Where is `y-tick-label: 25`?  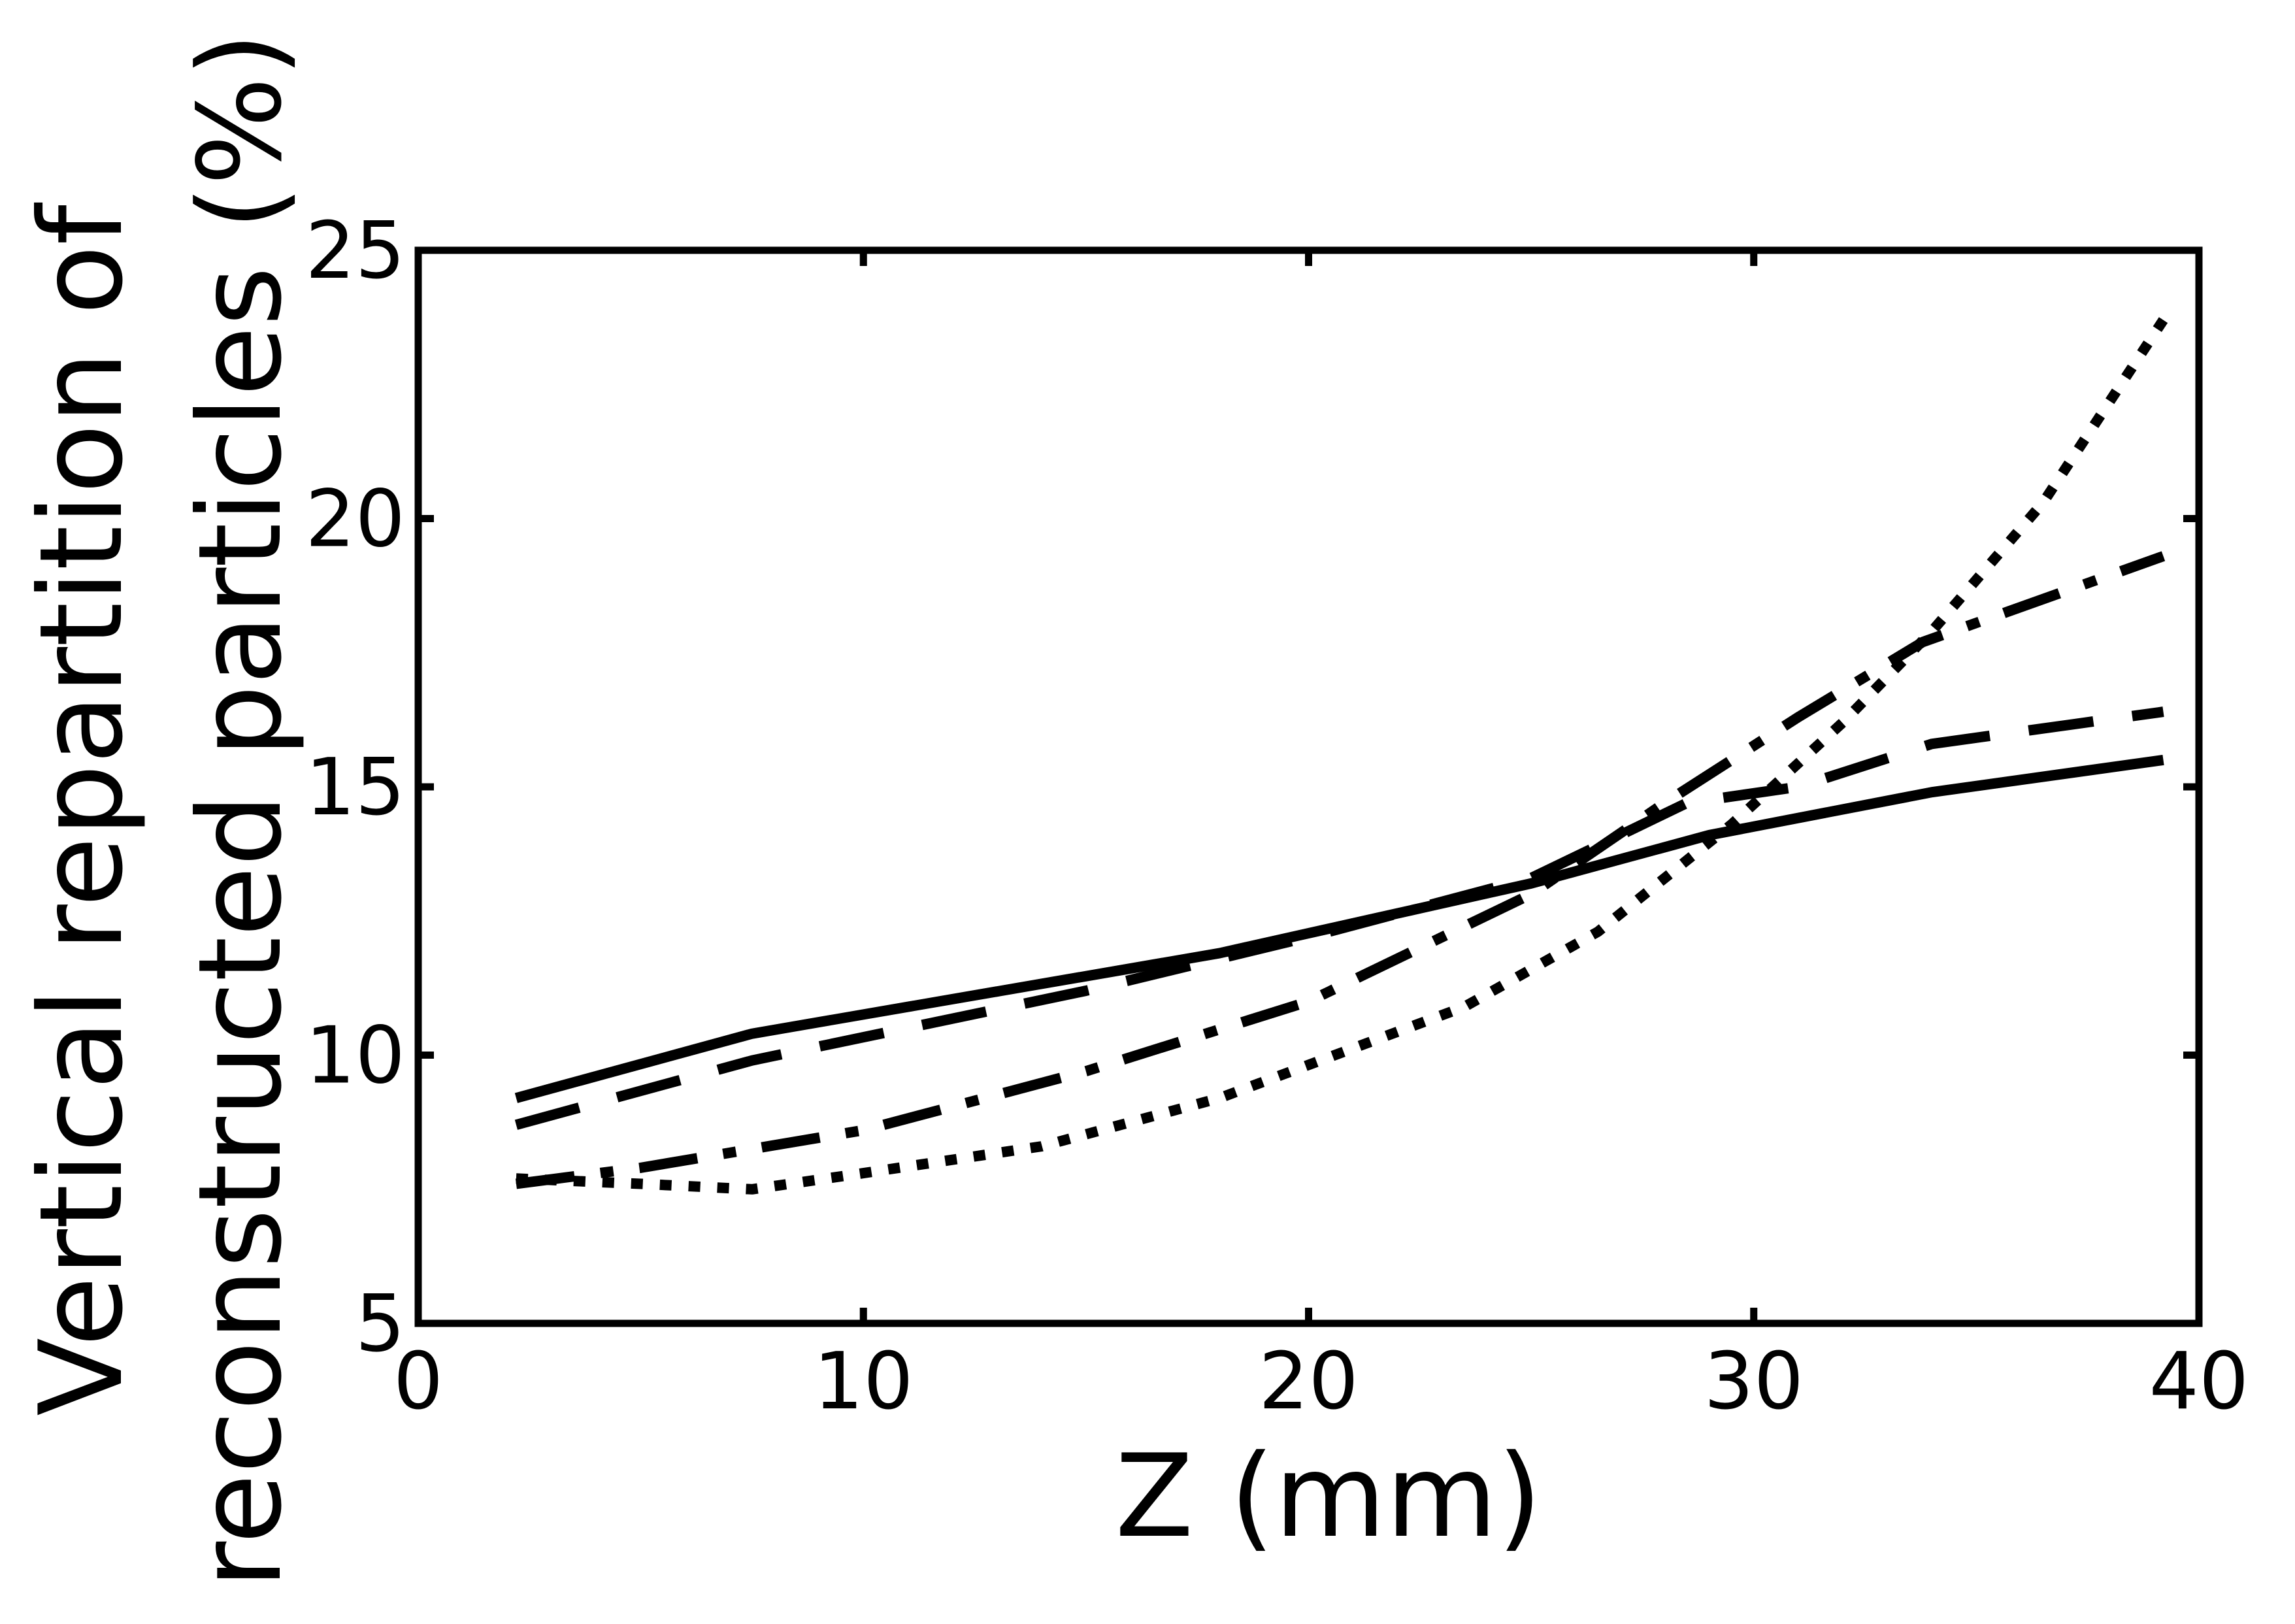 y-tick-label: 25 is located at coordinates (355, 251).